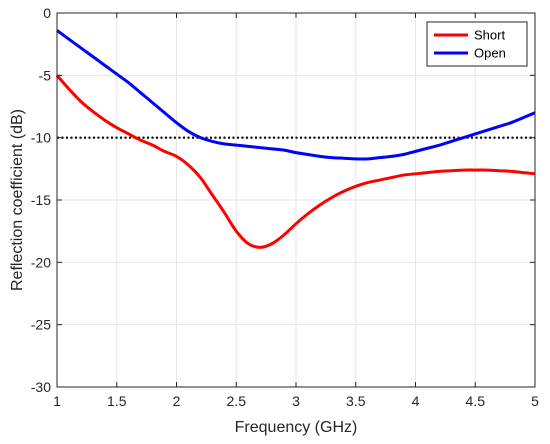 Image resolution: width=550 pixels, height=444 pixels. What do you see at coordinates (490, 53) in the screenshot?
I see `legend-label-open: Open` at bounding box center [490, 53].